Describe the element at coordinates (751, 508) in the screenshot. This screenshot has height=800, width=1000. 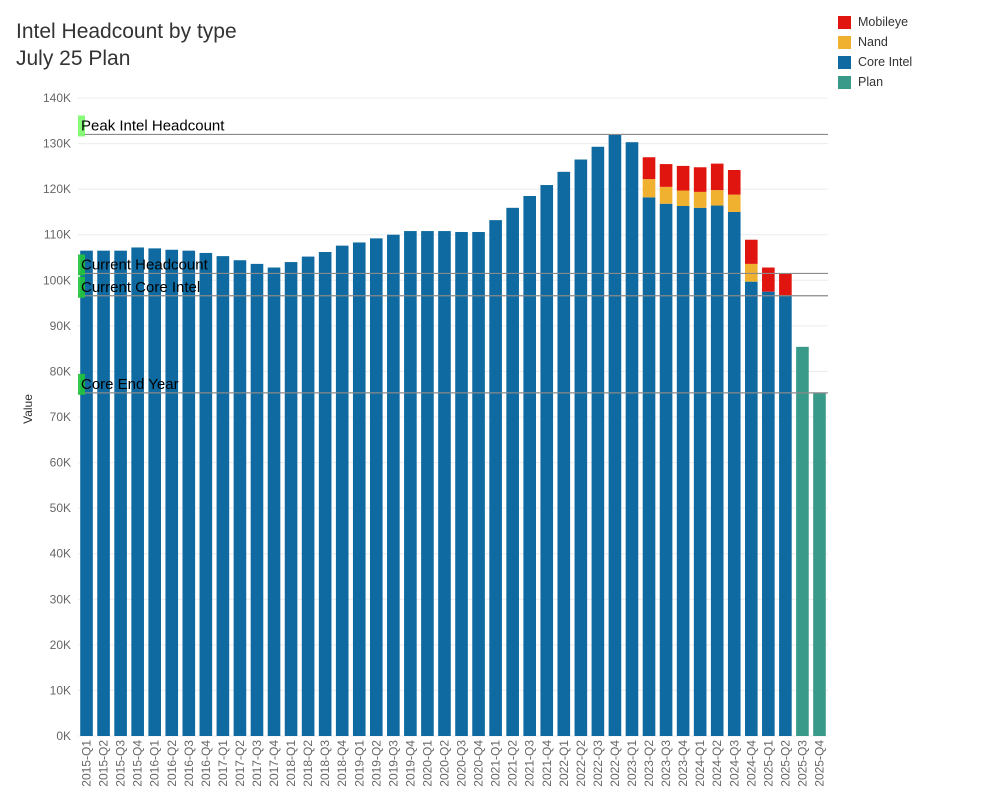
I see `bar-core-intel-2024-q4` at that location.